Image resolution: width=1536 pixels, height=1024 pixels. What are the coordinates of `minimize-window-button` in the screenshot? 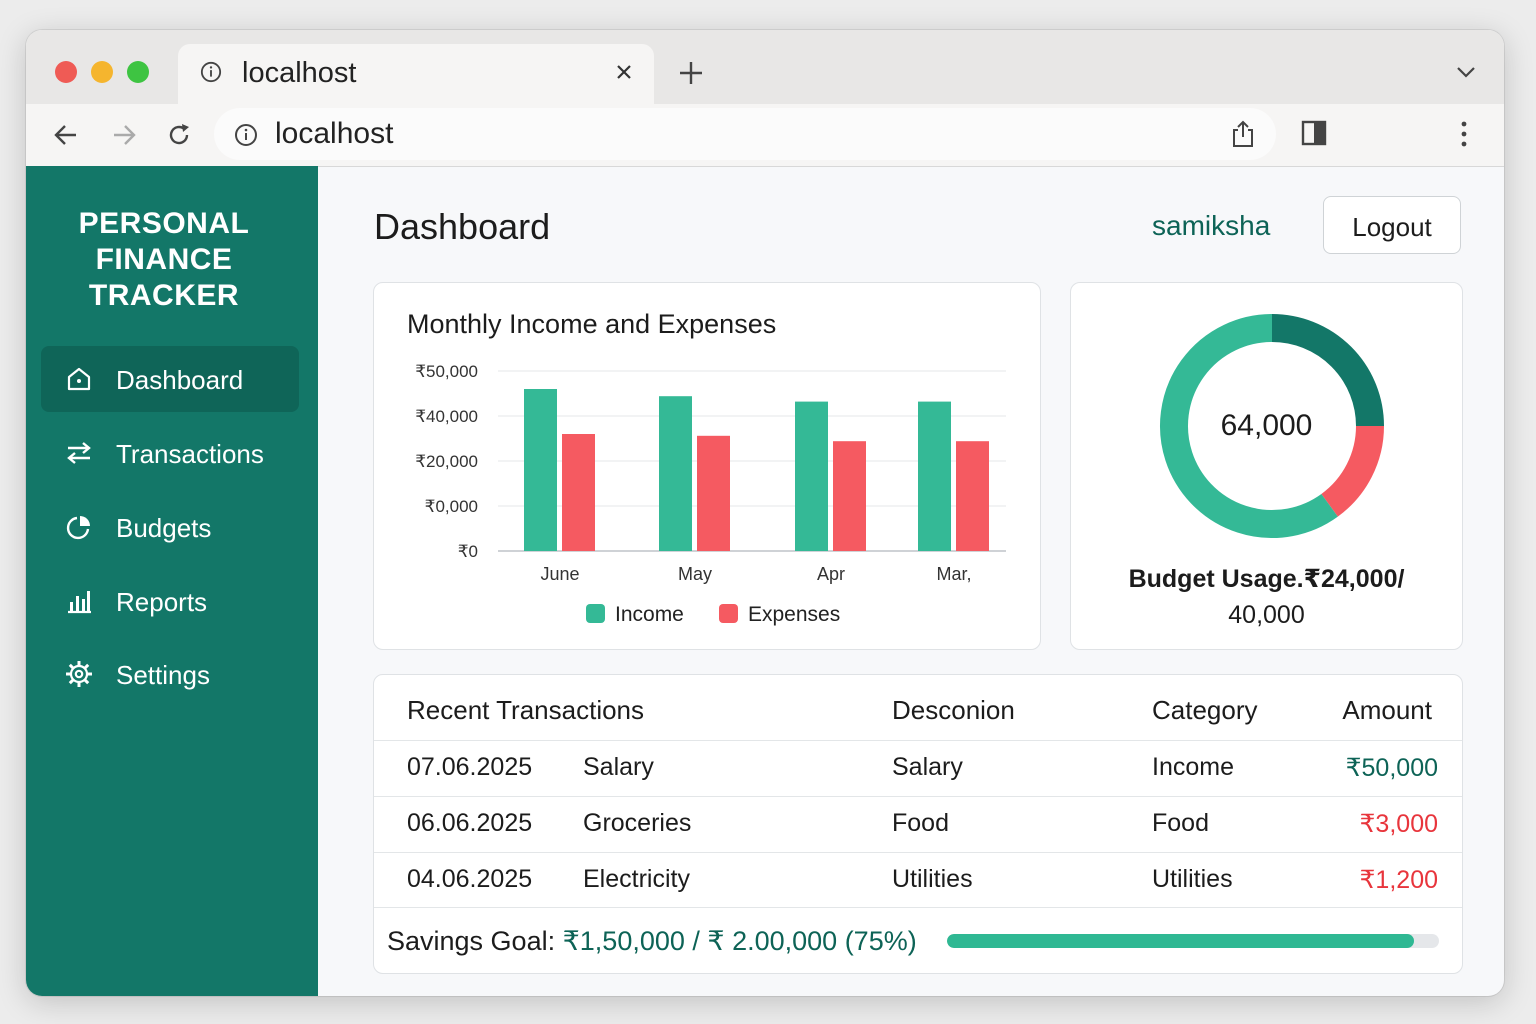 It's located at (102, 72).